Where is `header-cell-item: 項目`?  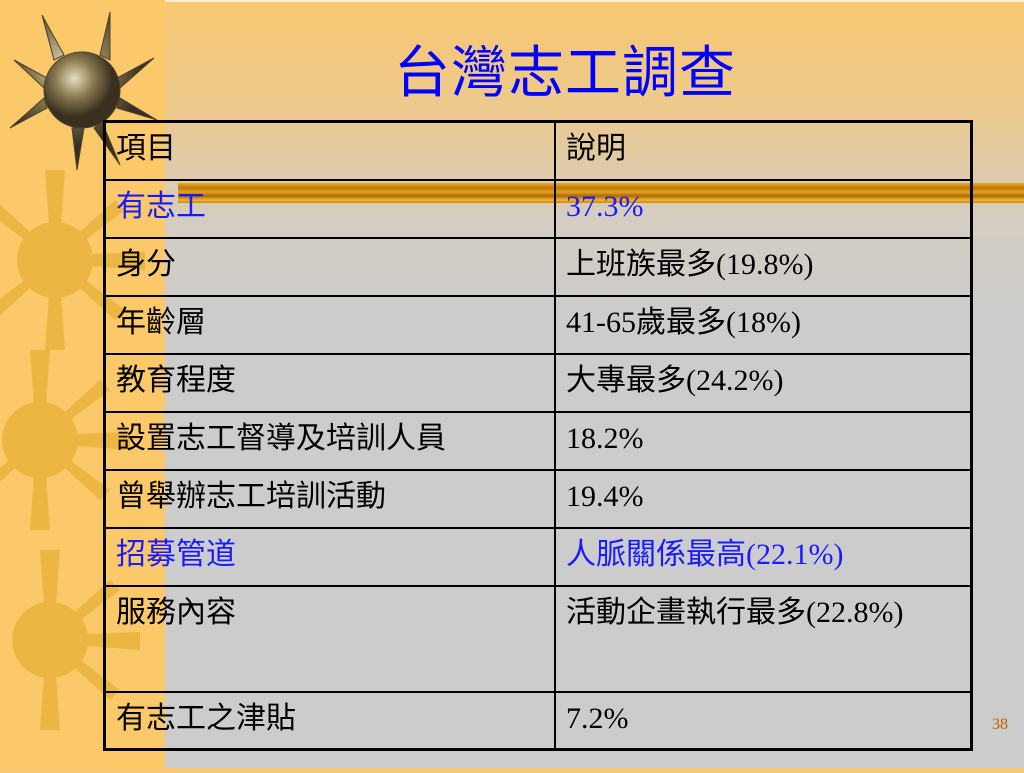 header-cell-item: 項目 is located at coordinates (329, 150).